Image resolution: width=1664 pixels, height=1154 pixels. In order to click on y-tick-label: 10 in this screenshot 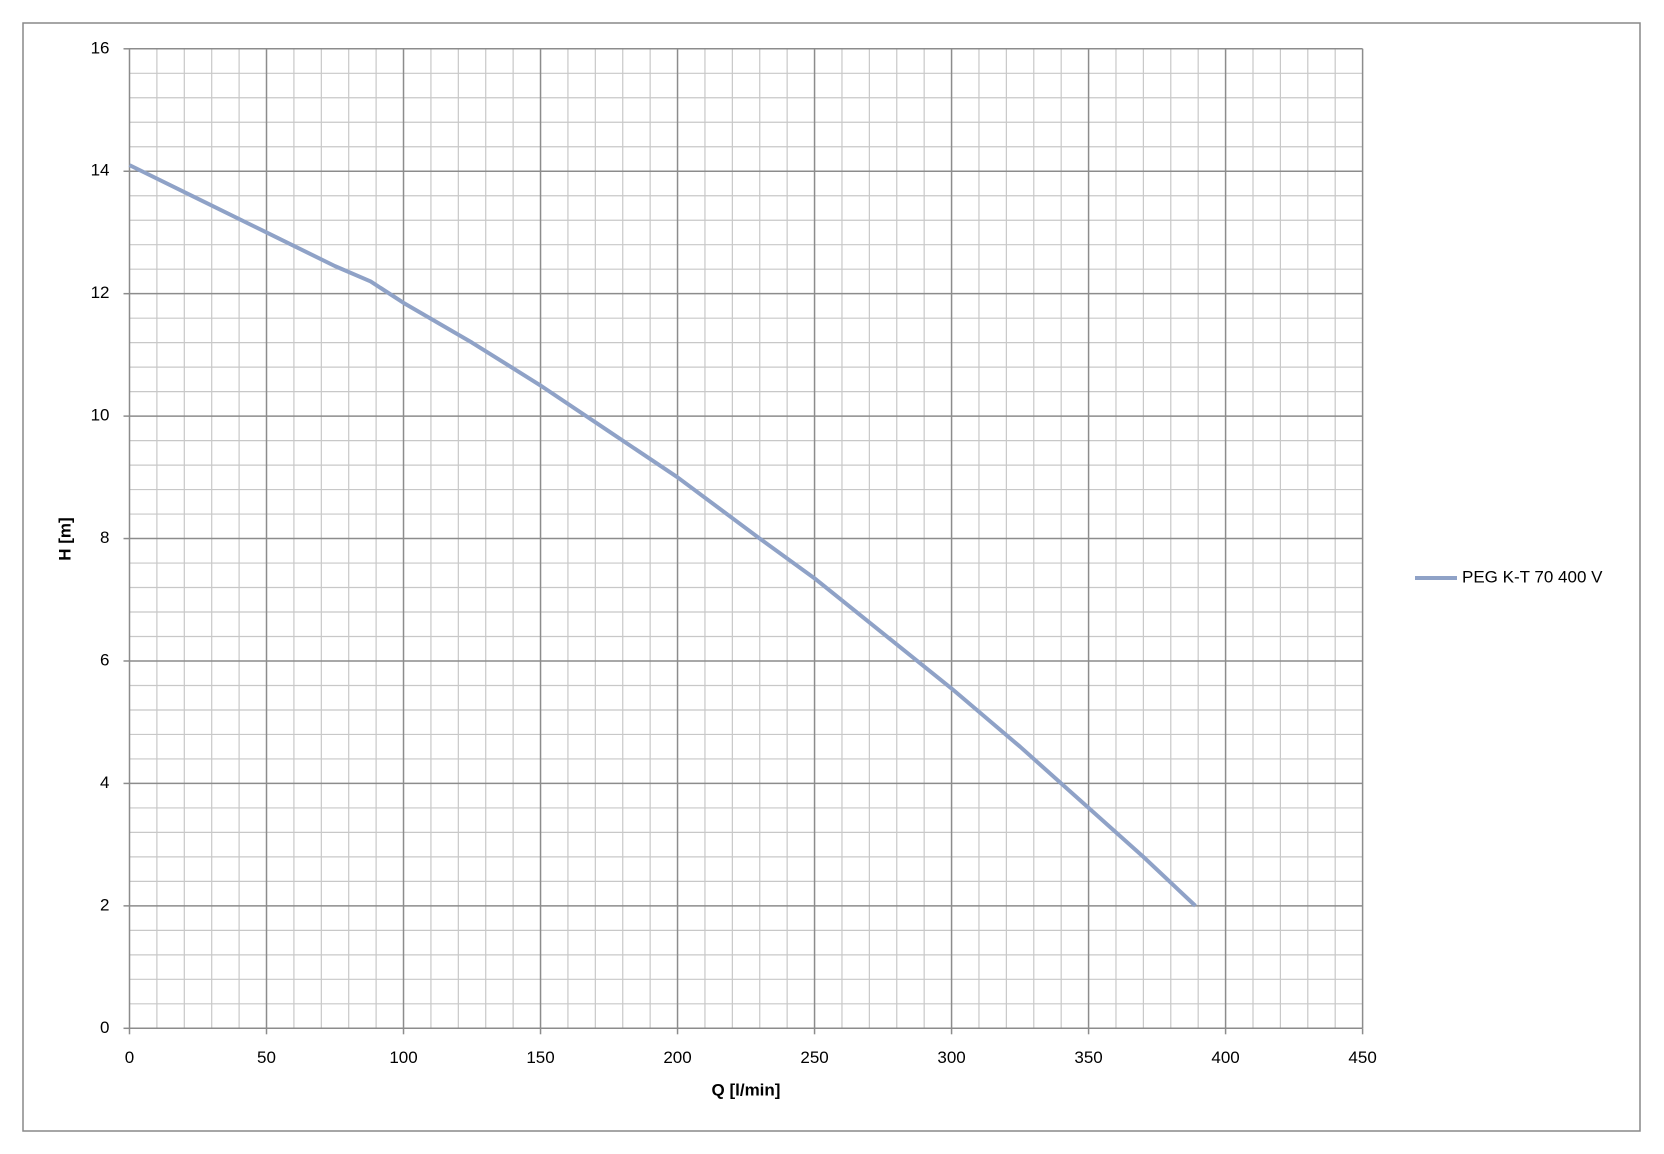, I will do `click(100, 415)`.